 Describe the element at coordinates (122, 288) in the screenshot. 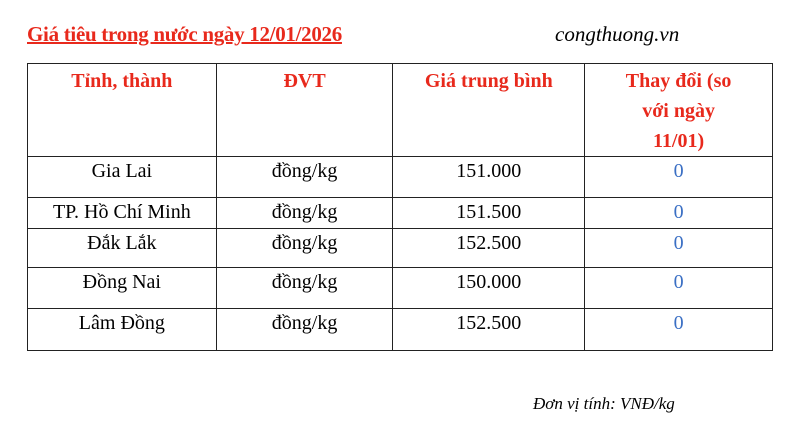

I see `cell-province: Đồng Nai` at that location.